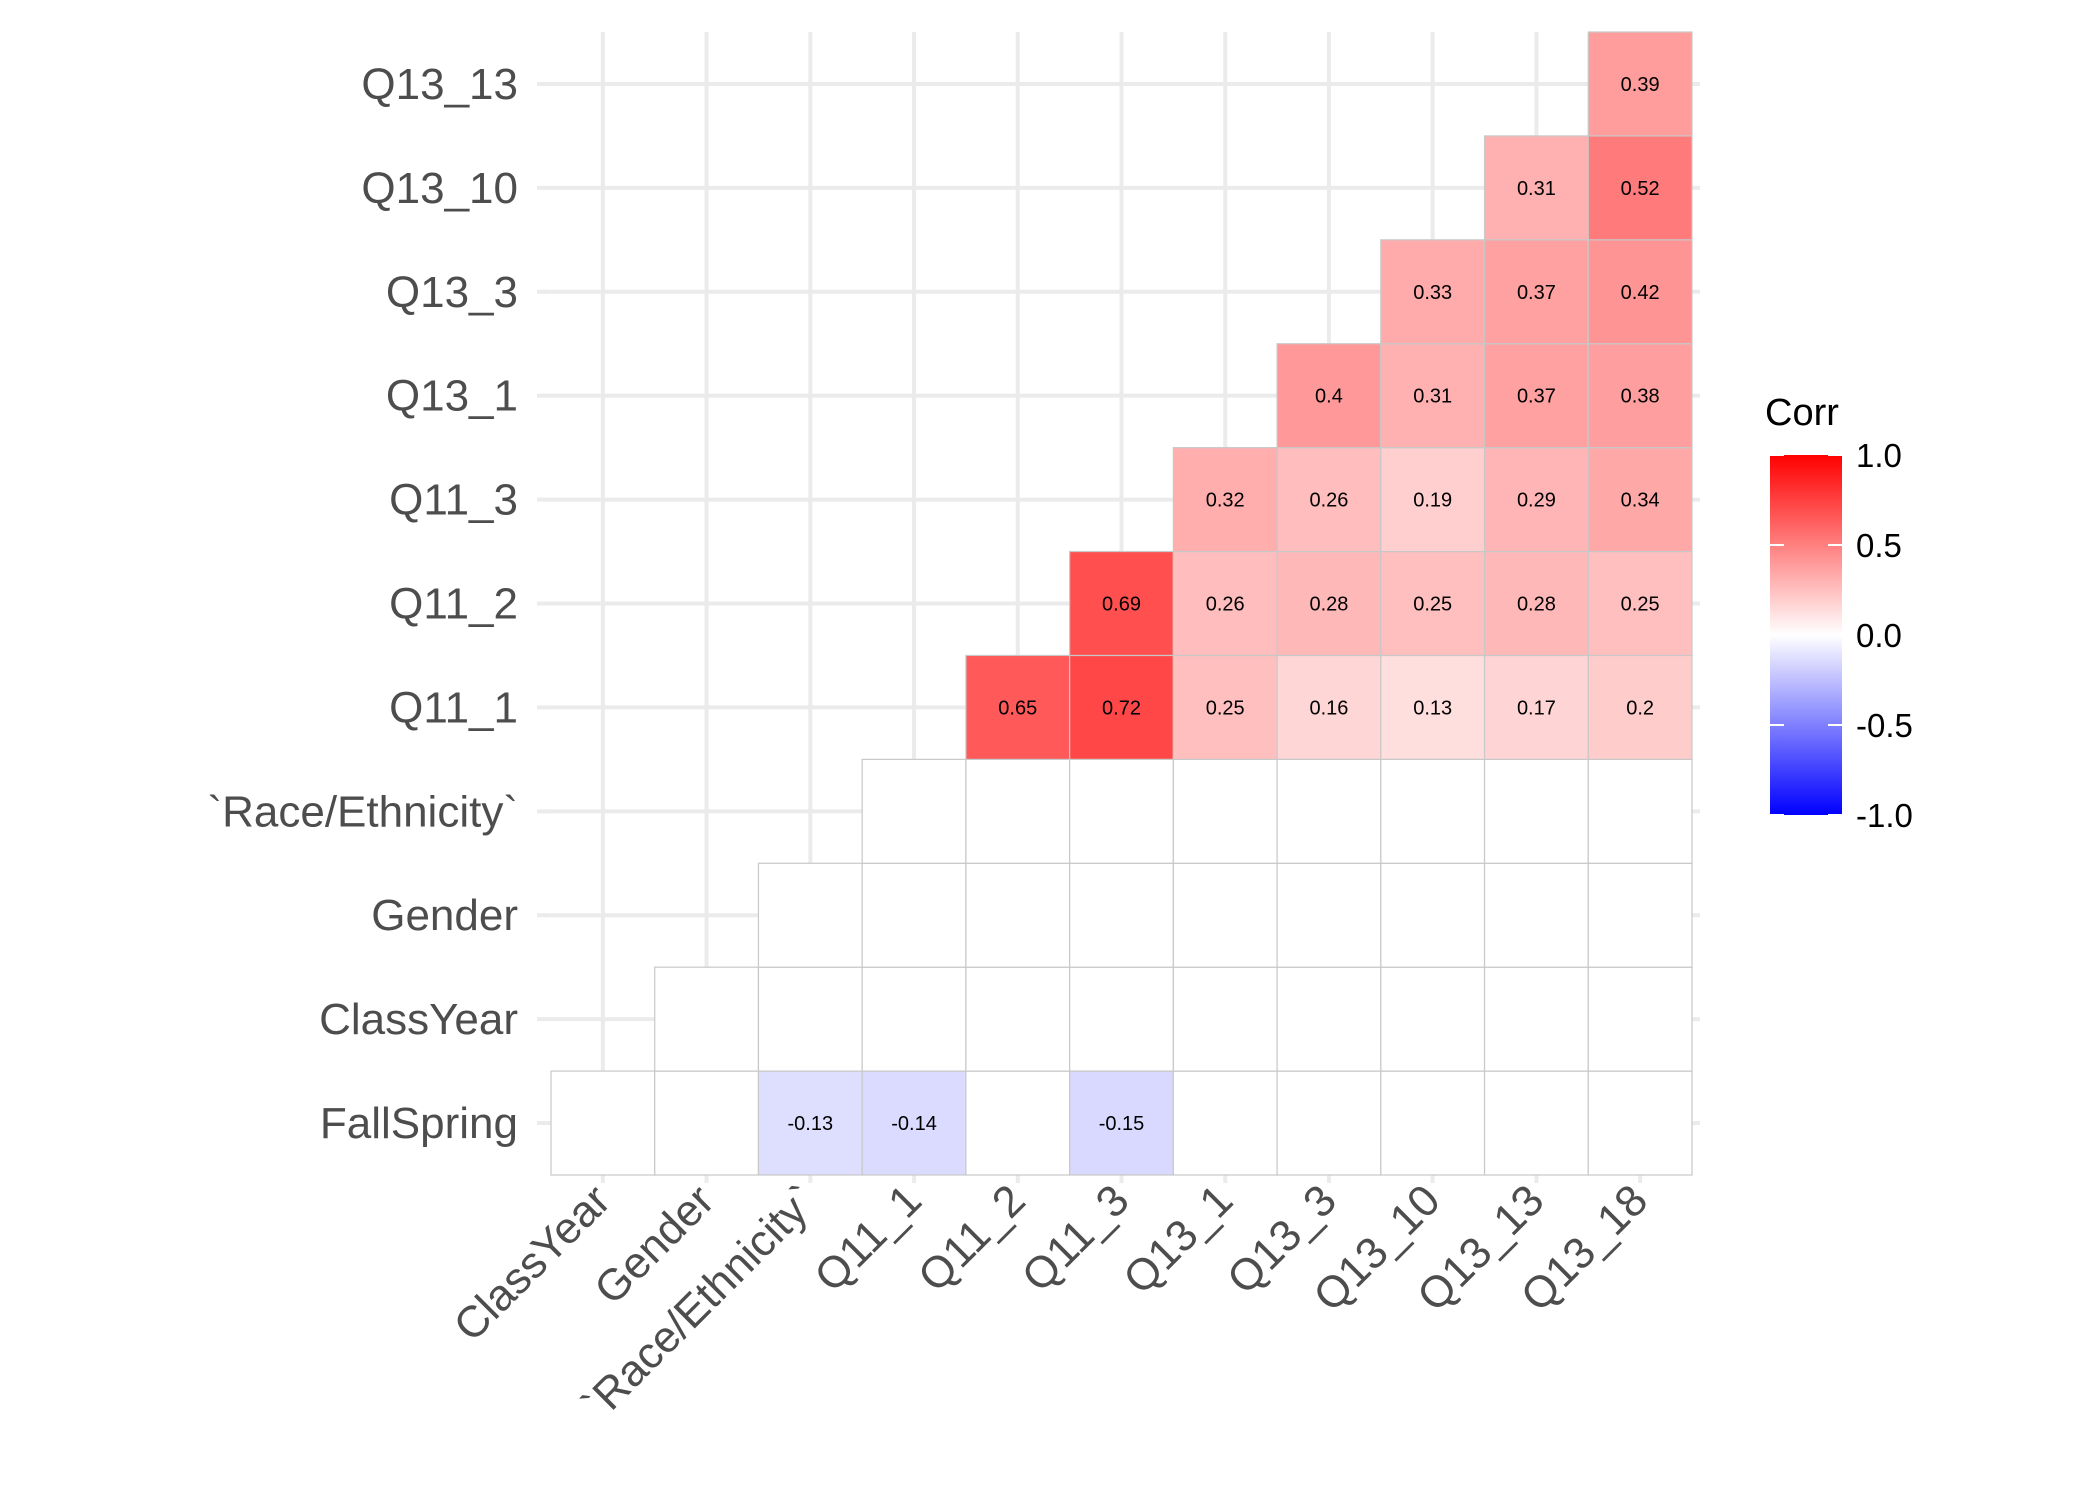 The height and width of the screenshot is (1500, 2100). I want to click on cell-value-label: 0.42, so click(1640, 293).